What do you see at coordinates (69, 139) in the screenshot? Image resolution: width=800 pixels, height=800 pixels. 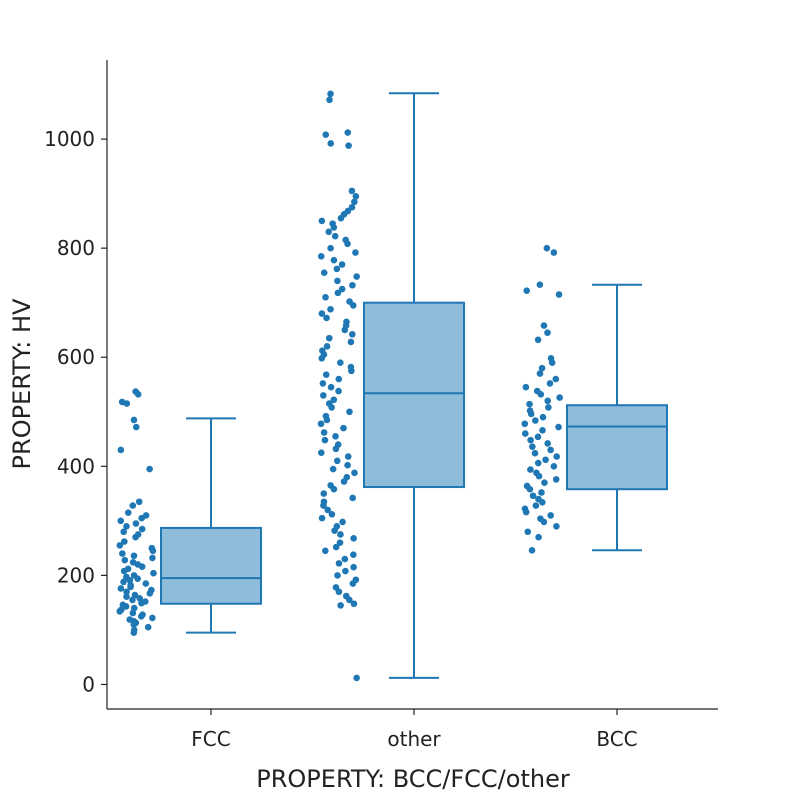 I see `y-tick-label: 1000` at bounding box center [69, 139].